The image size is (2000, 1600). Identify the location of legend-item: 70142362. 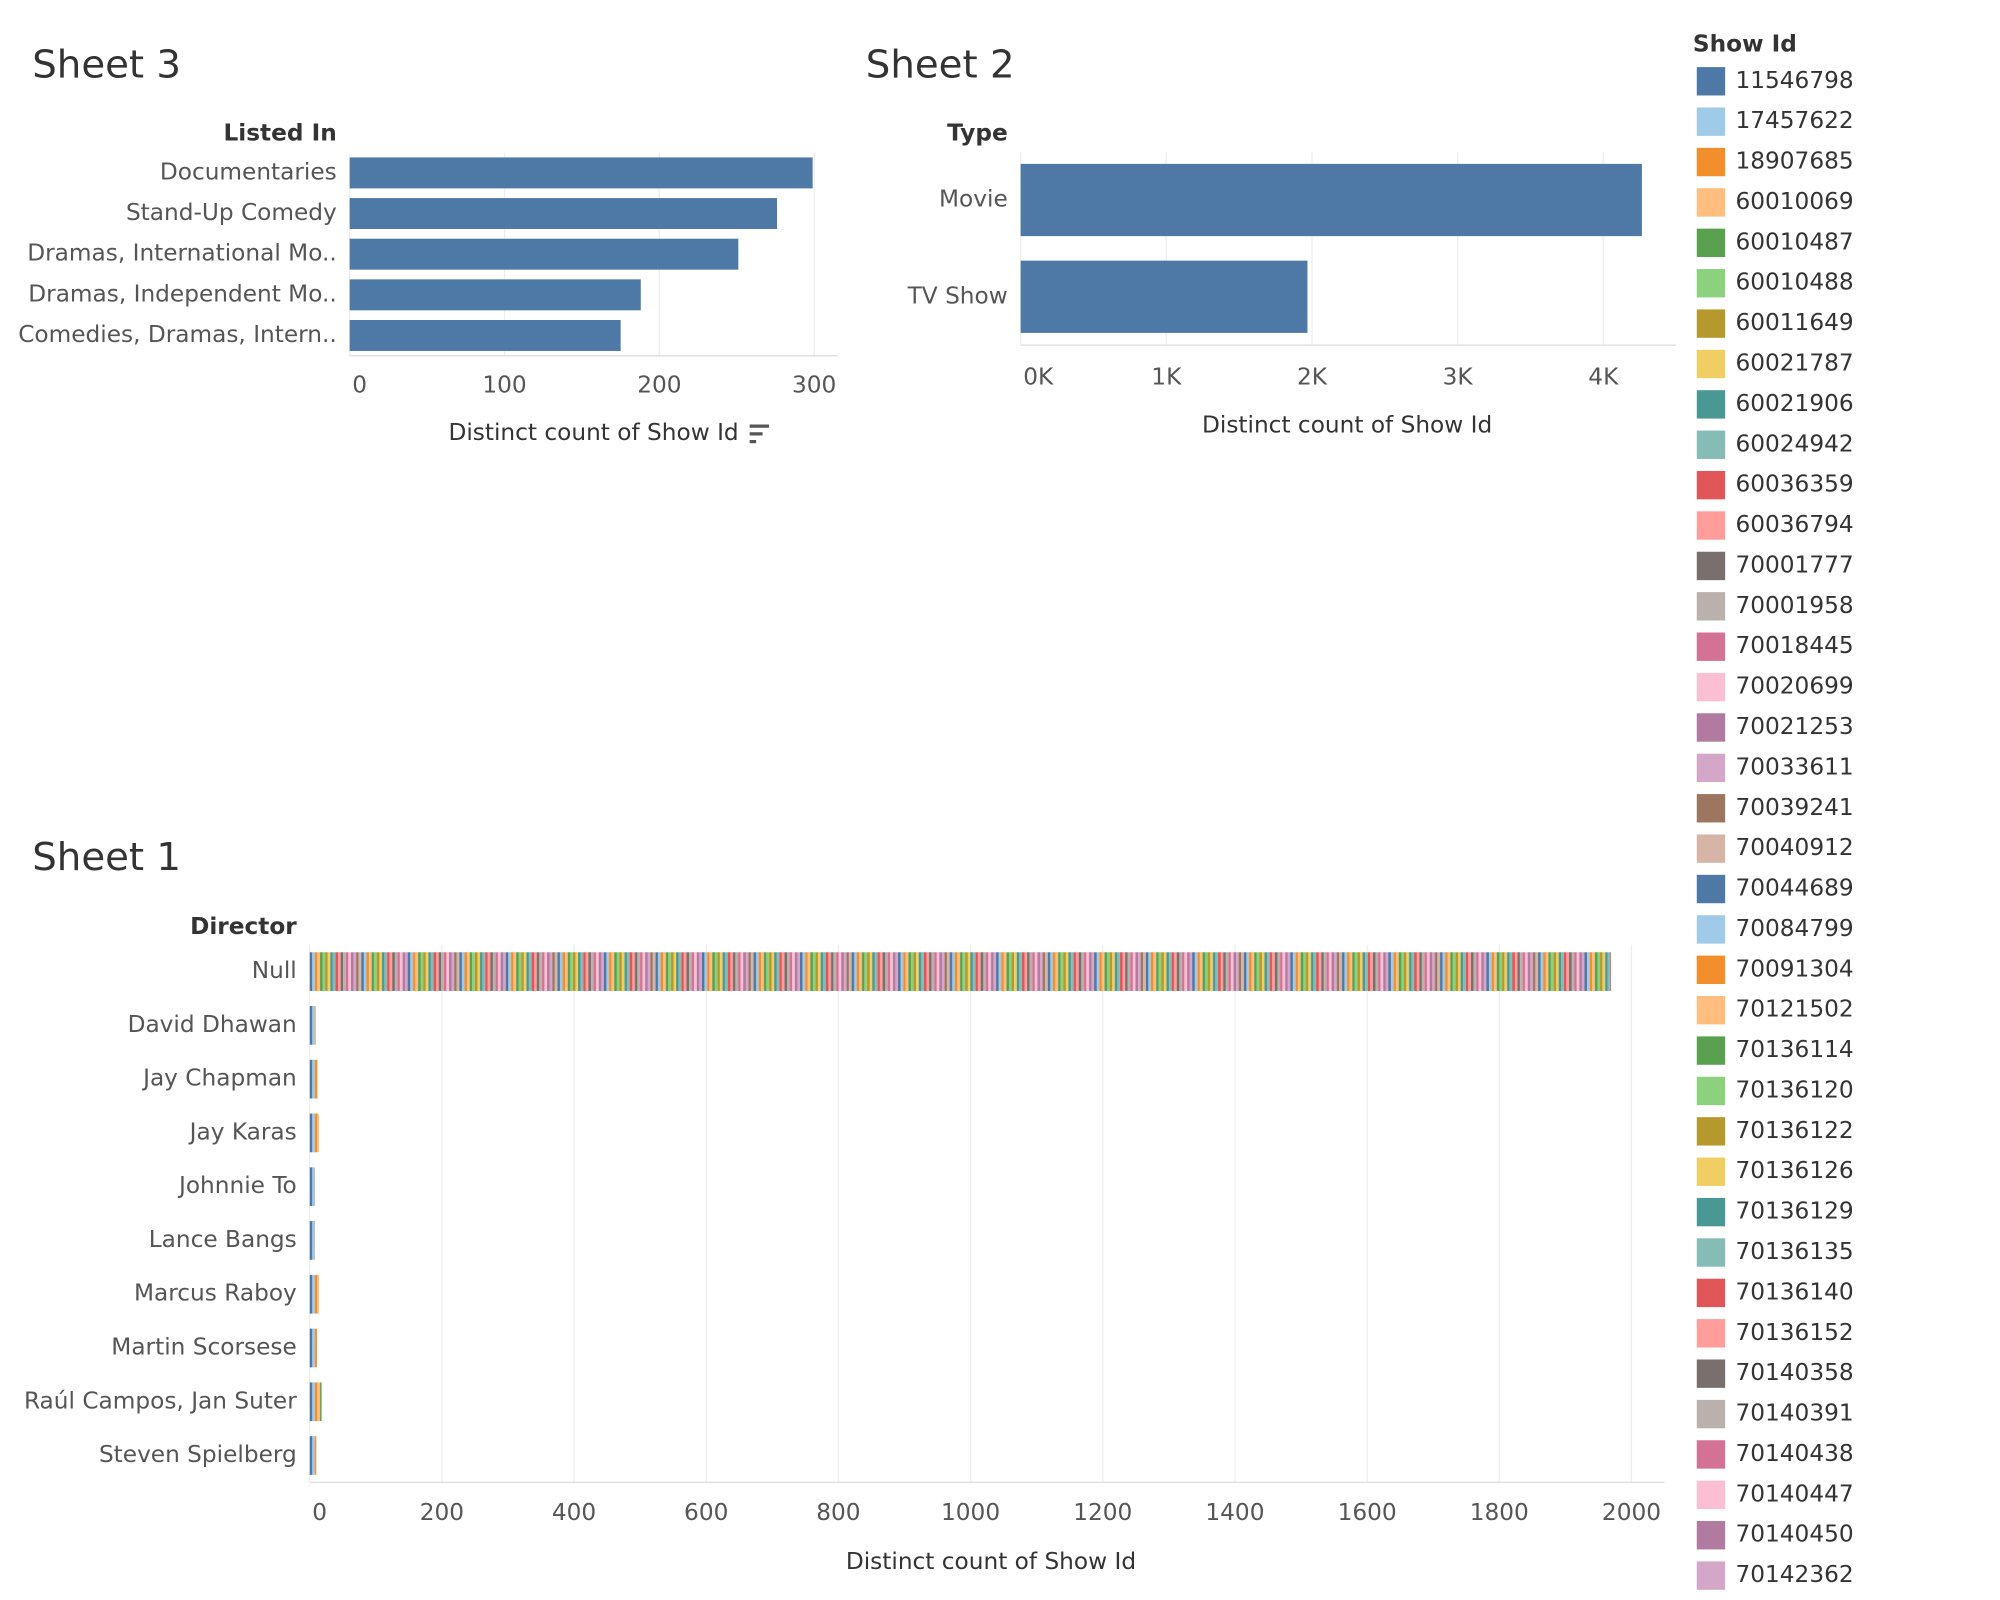
(1775, 1575).